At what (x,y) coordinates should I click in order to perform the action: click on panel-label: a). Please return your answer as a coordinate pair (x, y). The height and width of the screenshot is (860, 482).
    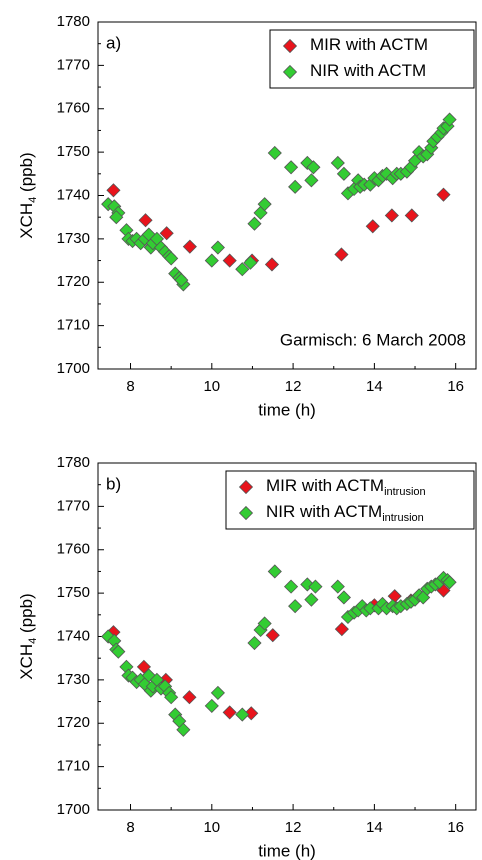
    Looking at the image, I should click on (113, 42).